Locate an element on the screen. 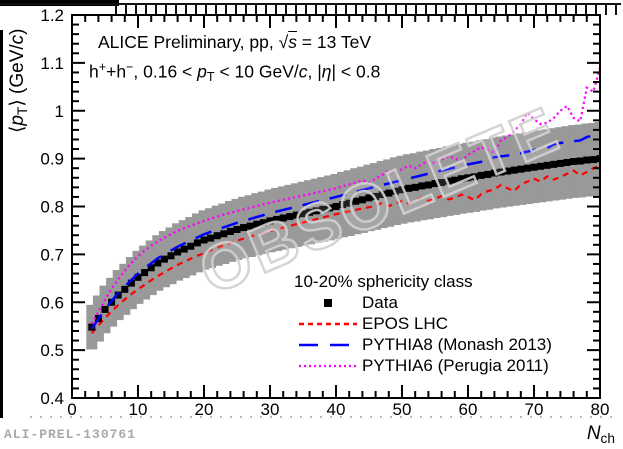 Image resolution: width=623 pixels, height=449 pixels. preliminary-figure-id: ALI-PREL-130761 is located at coordinates (70, 434).